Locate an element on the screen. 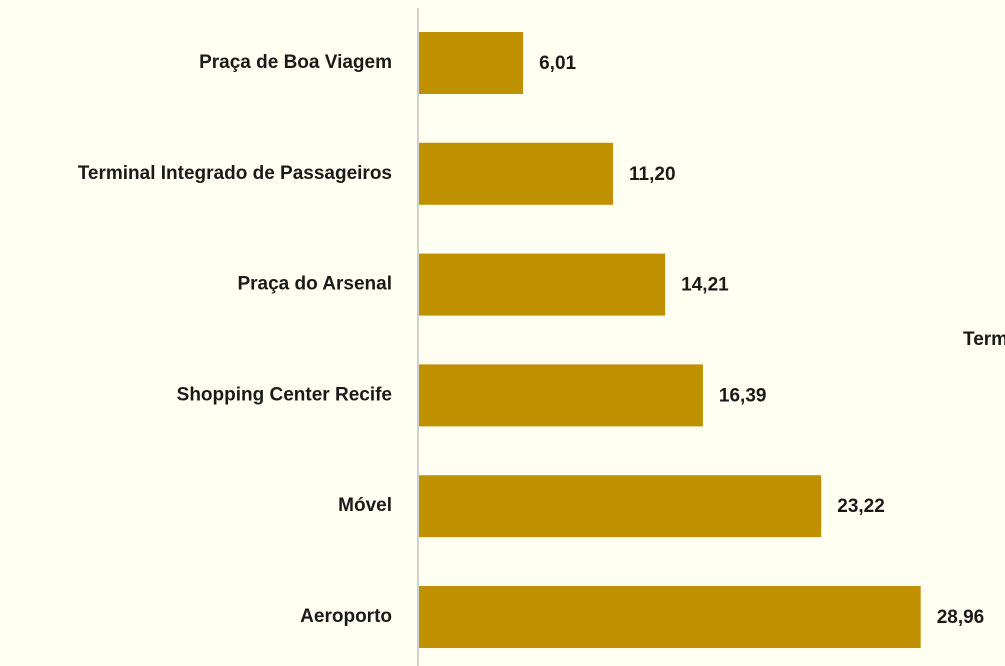 This screenshot has height=666, width=1005. value-label: 14,21 is located at coordinates (705, 285).